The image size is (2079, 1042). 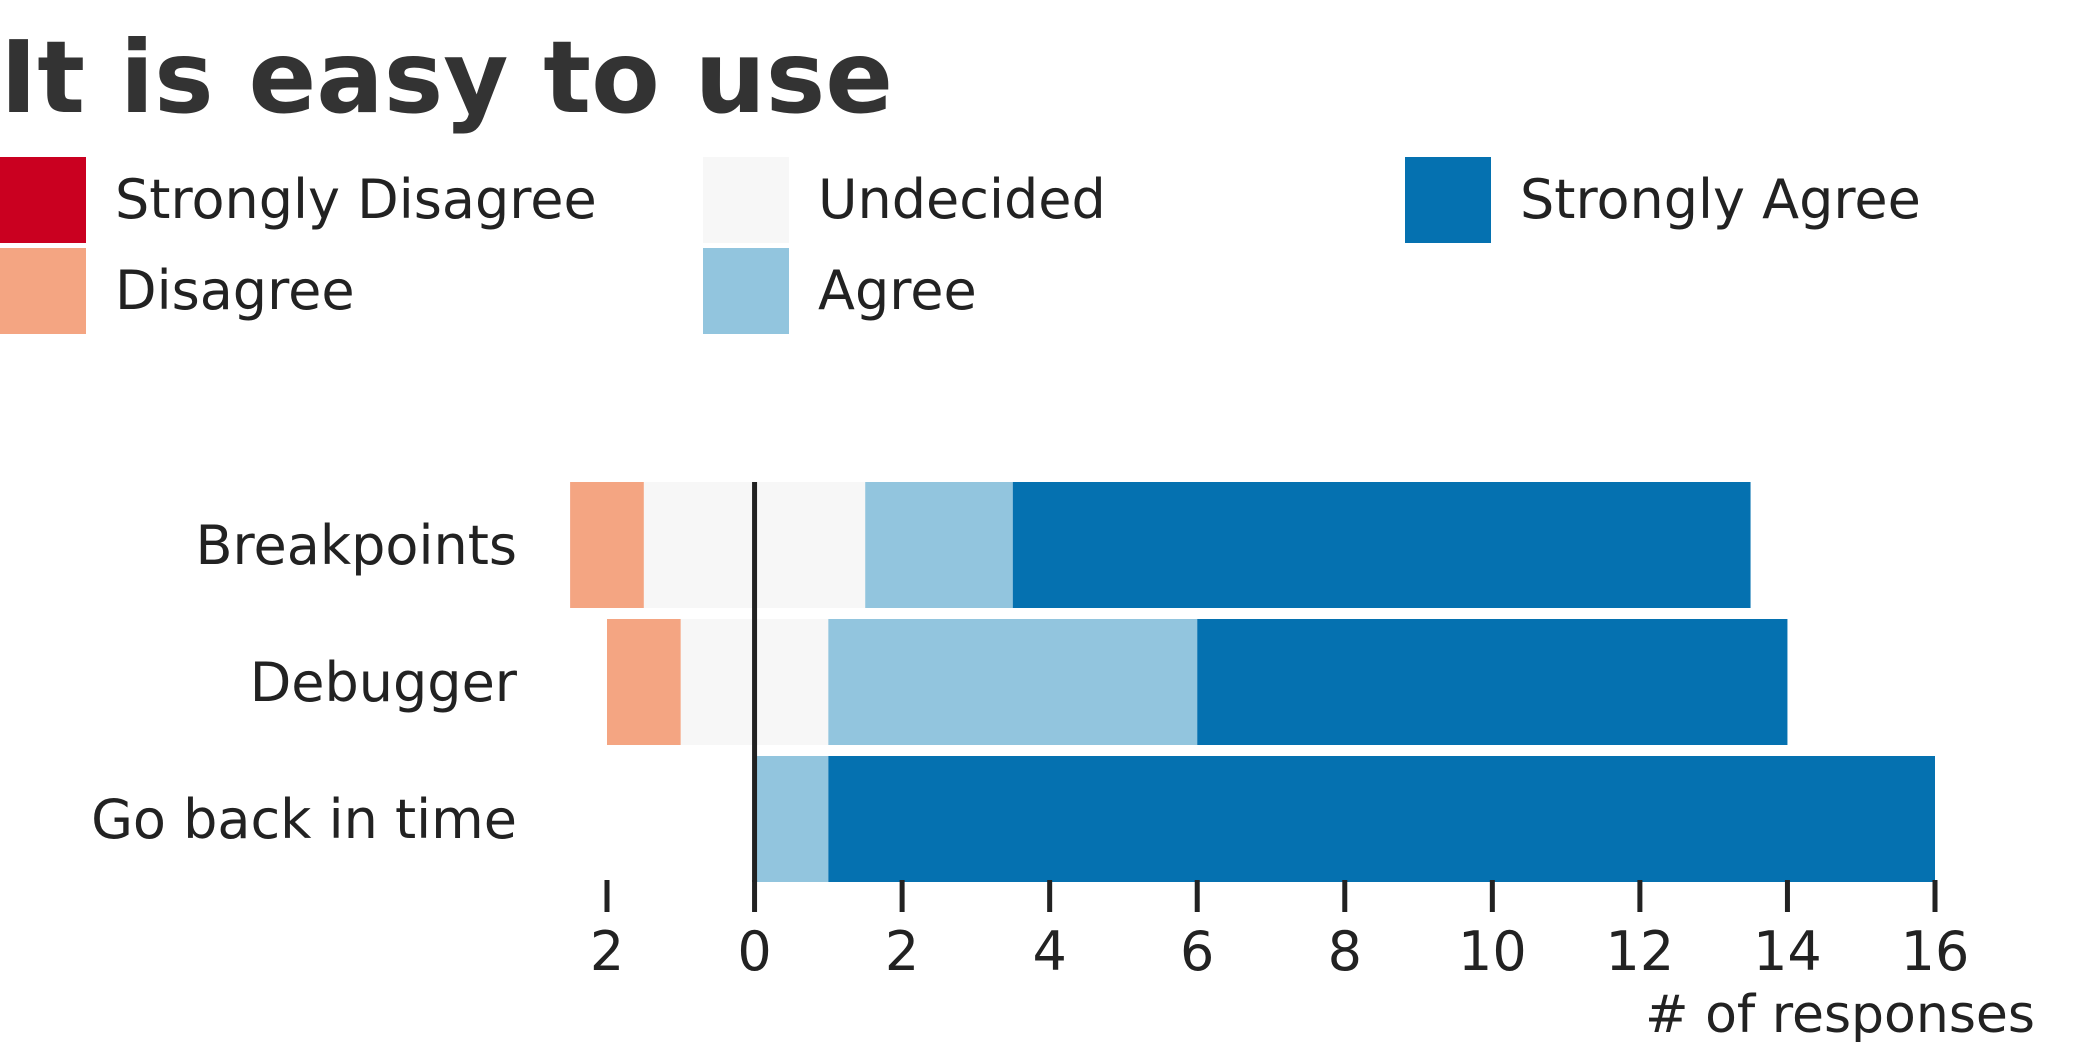 What do you see at coordinates (1720, 199) in the screenshot?
I see `legend-label-strongly-agree: Strongly Agree` at bounding box center [1720, 199].